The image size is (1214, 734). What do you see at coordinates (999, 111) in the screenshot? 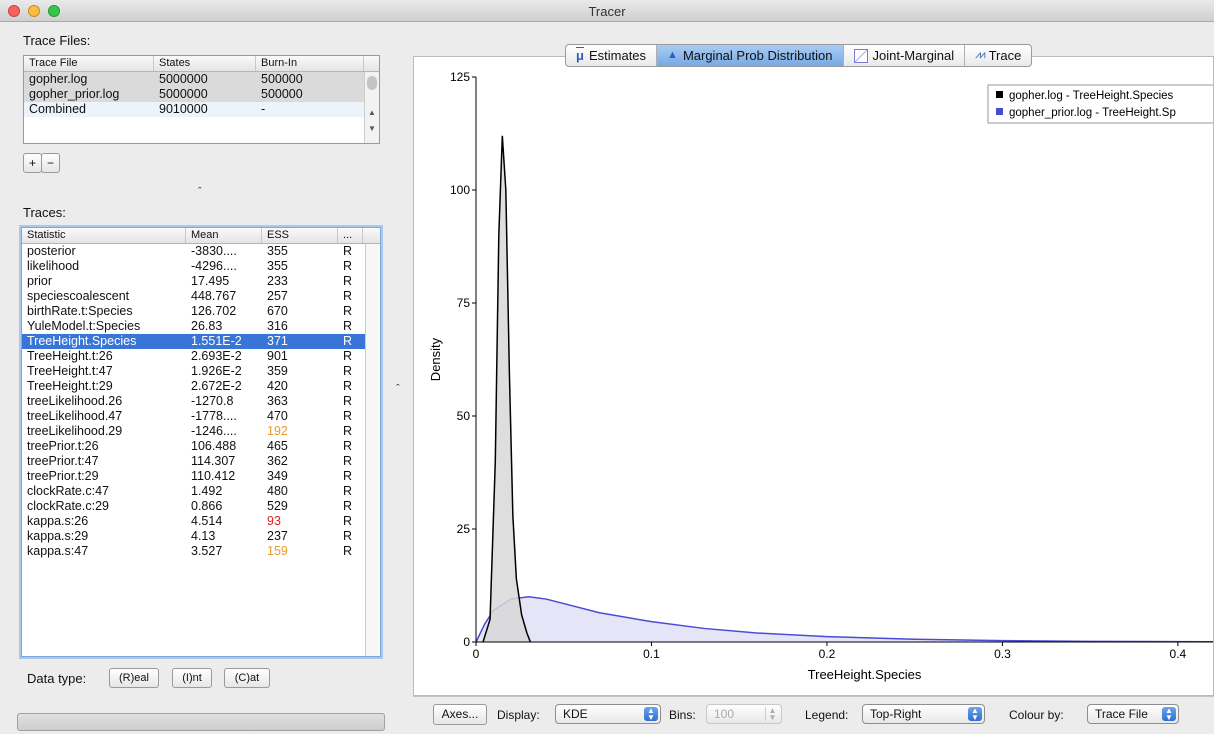
I see `legend-swatch` at bounding box center [999, 111].